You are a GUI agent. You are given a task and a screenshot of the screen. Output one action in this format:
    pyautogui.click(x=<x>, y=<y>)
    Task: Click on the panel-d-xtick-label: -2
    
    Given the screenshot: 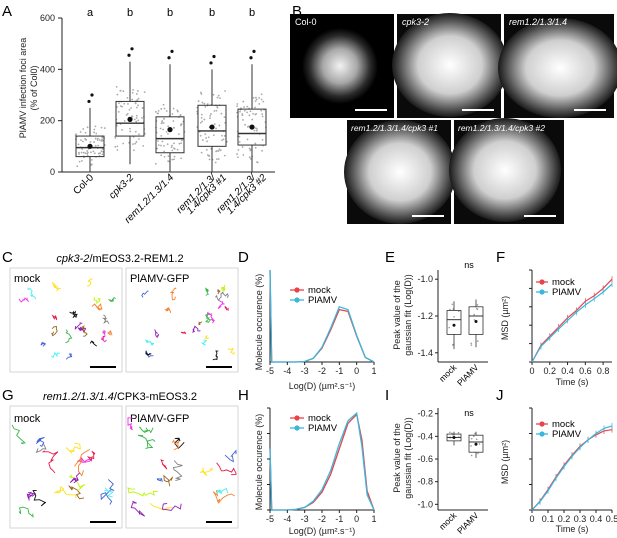 What is the action you would take?
    pyautogui.click(x=322, y=371)
    